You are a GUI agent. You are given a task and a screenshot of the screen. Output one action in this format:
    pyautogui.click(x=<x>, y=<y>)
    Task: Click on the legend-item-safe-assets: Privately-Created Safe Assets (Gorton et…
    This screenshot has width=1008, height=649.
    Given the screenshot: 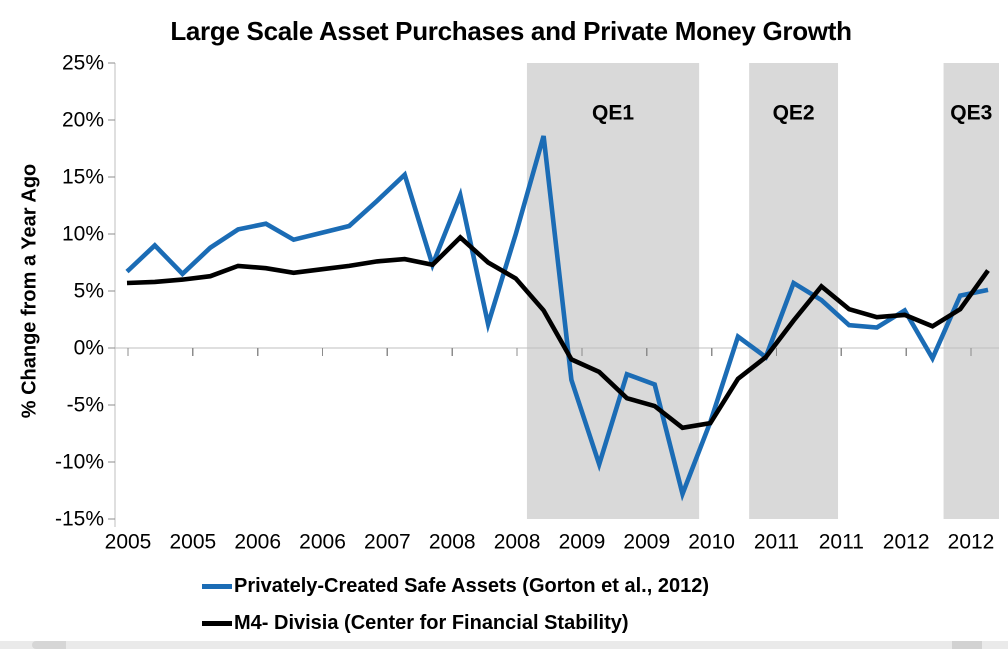 What is the action you would take?
    pyautogui.click(x=455, y=586)
    